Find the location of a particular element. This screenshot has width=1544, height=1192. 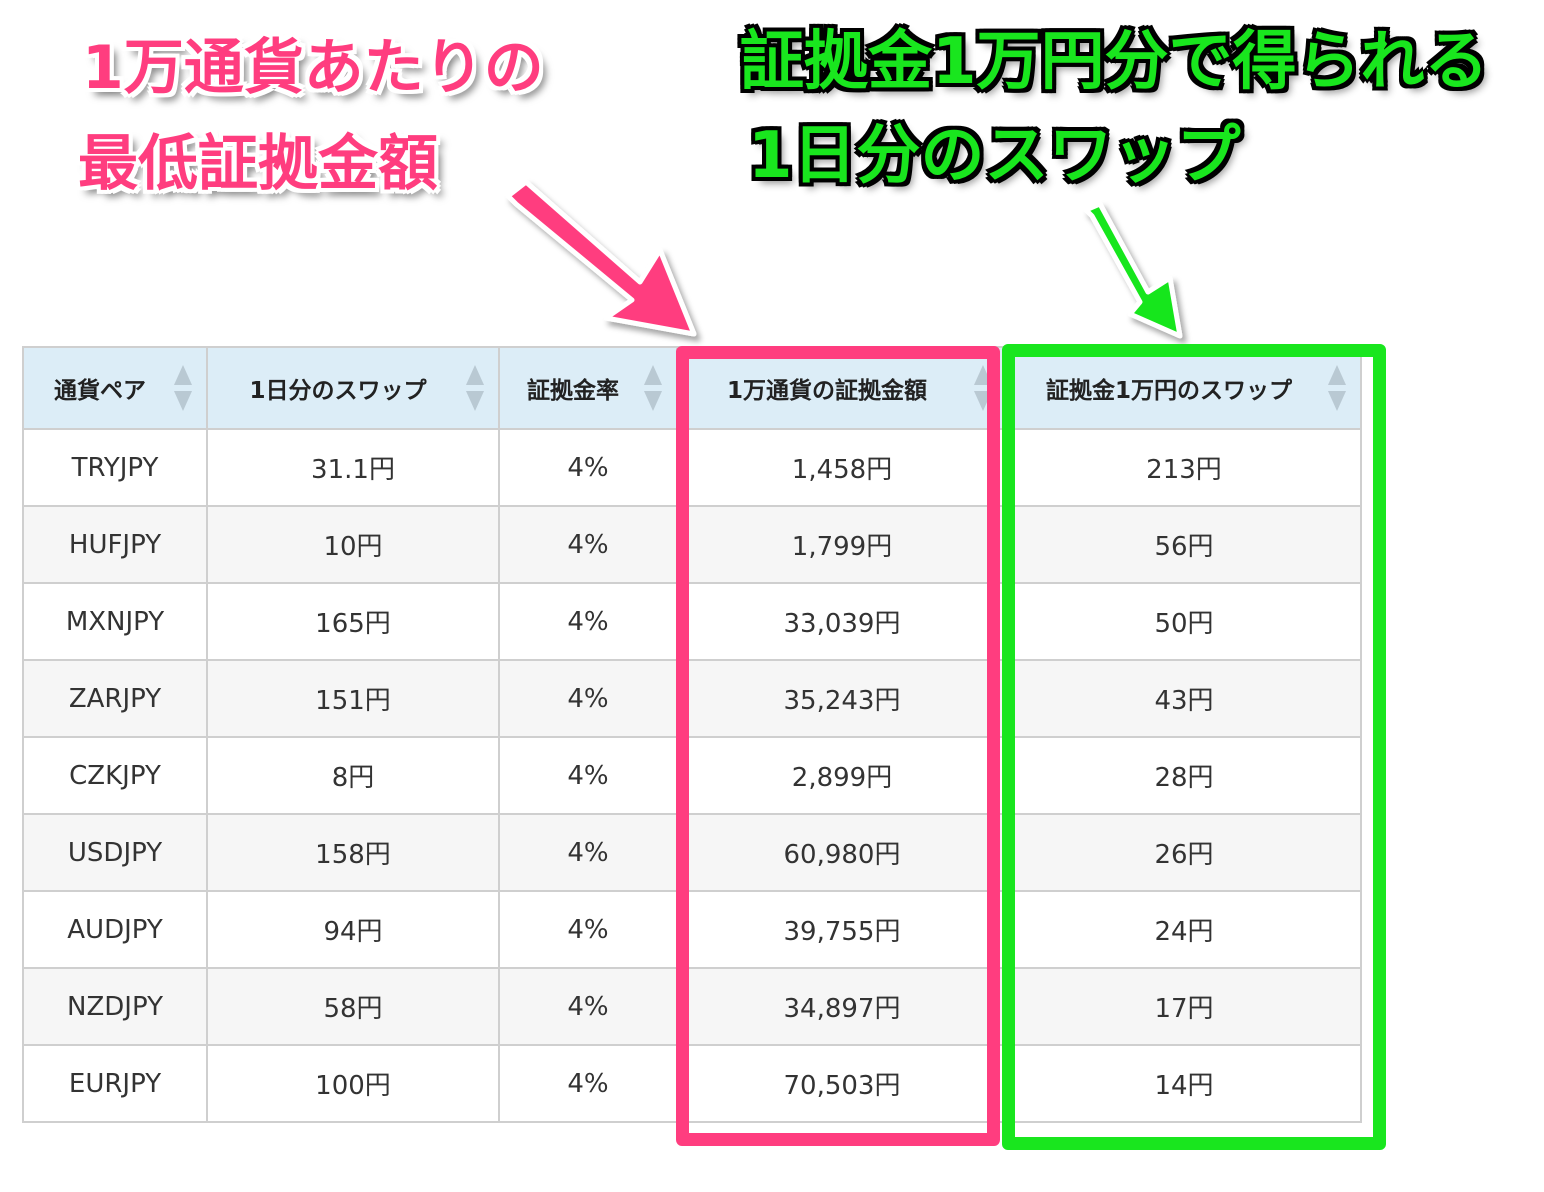

cell-swap-per-10k: 43円 is located at coordinates (1184, 698).